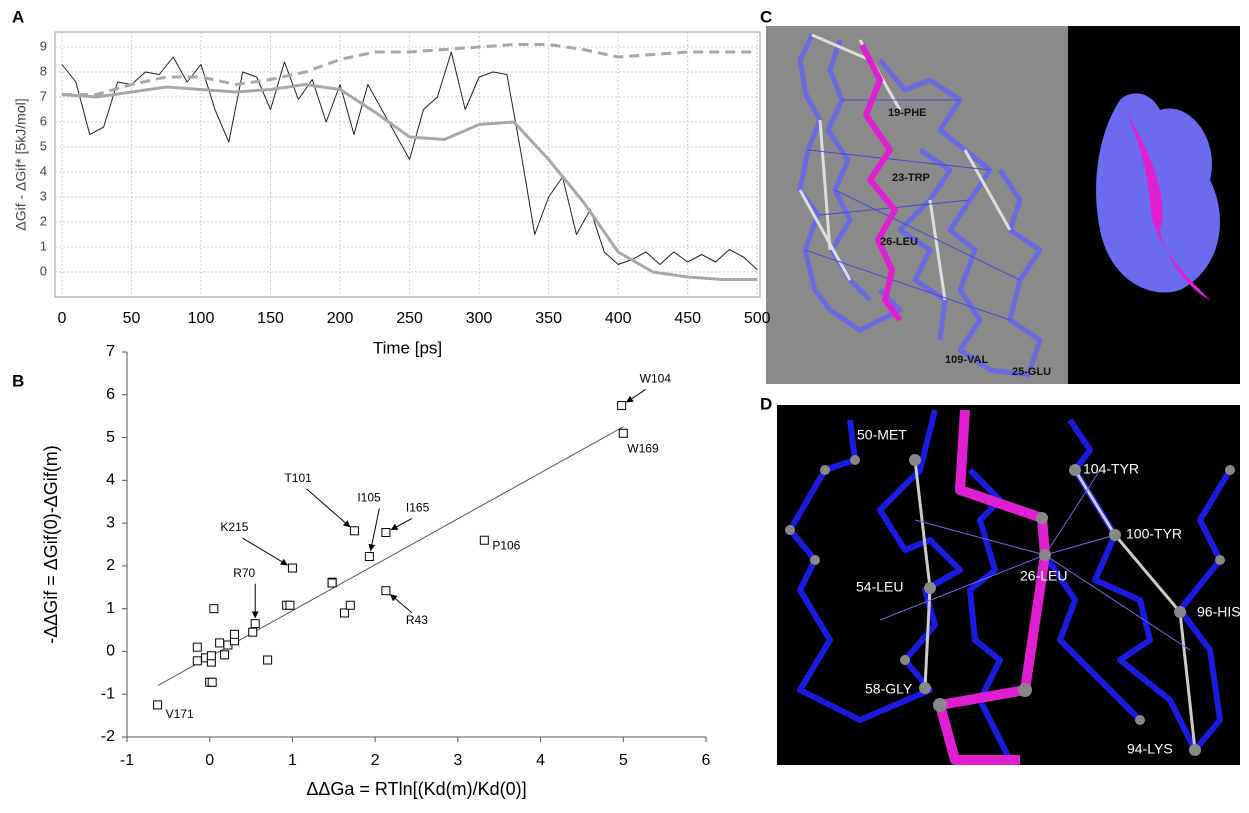 Image resolution: width=1249 pixels, height=813 pixels. What do you see at coordinates (180, 714) in the screenshot?
I see `point-label: V171` at bounding box center [180, 714].